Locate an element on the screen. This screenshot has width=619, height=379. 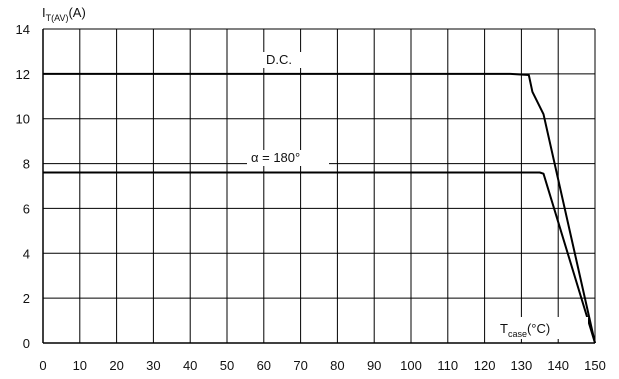
x-tick-label-2: 20 is located at coordinates (116, 365).